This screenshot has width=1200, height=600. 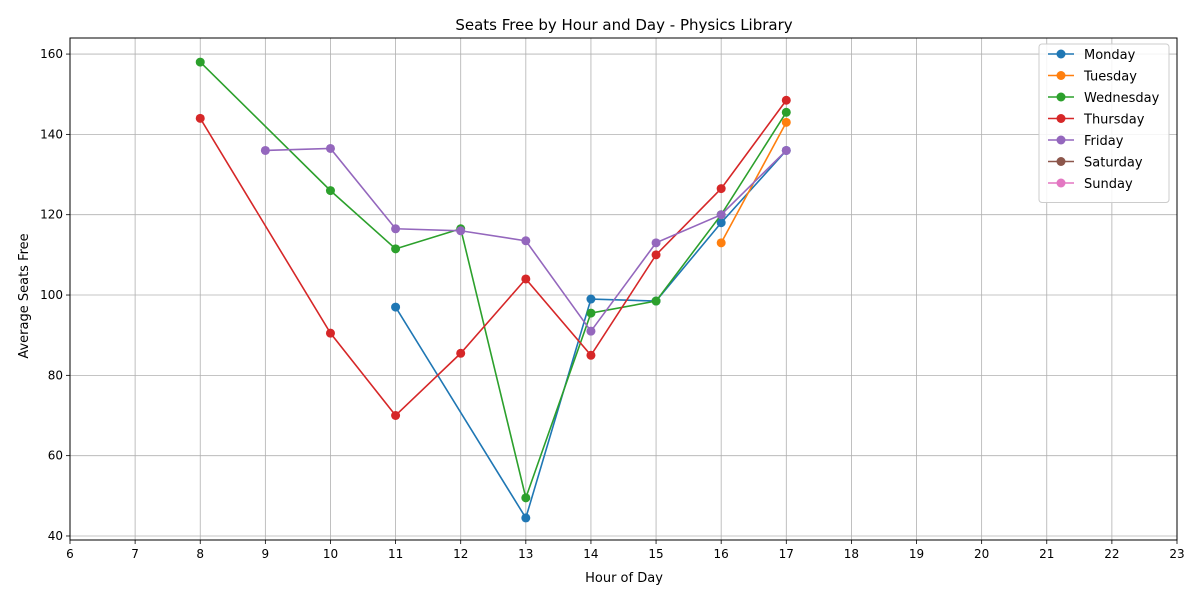 What do you see at coordinates (70, 554) in the screenshot?
I see `x-tick-label: 6` at bounding box center [70, 554].